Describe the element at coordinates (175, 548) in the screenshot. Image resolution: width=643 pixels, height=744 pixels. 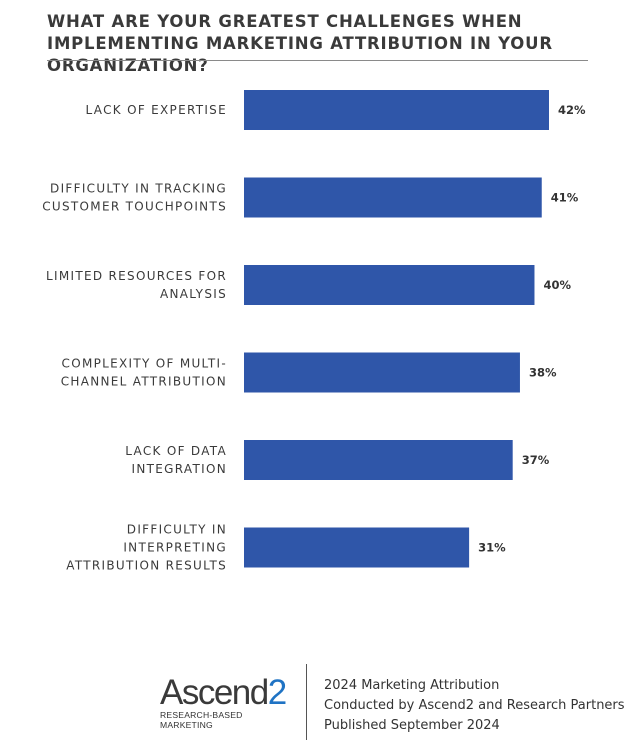
I see `category-label-6-line-2: INTERPRETING` at that location.